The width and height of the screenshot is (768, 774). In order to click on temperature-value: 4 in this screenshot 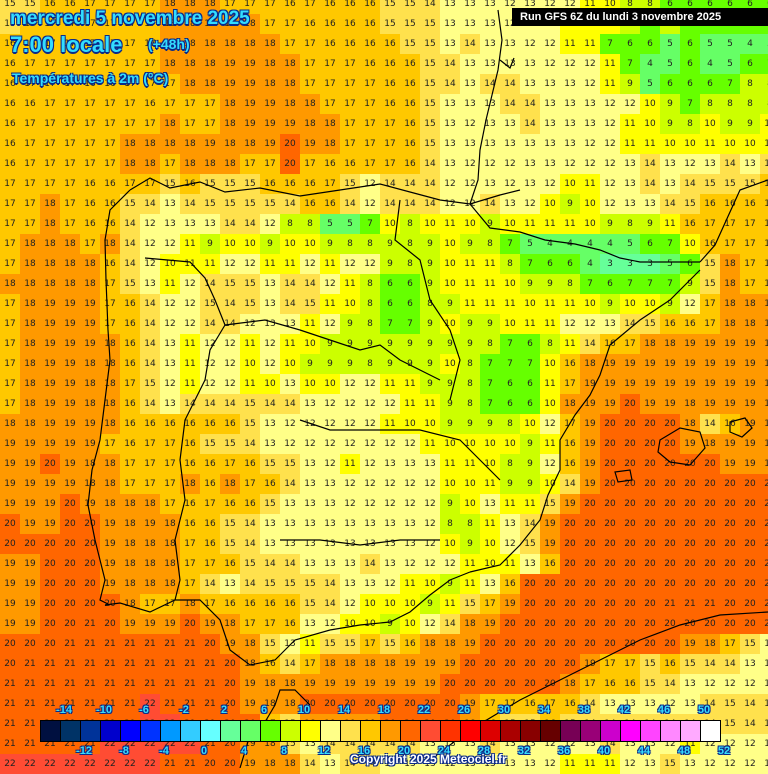, I will do `click(590, 264)`.